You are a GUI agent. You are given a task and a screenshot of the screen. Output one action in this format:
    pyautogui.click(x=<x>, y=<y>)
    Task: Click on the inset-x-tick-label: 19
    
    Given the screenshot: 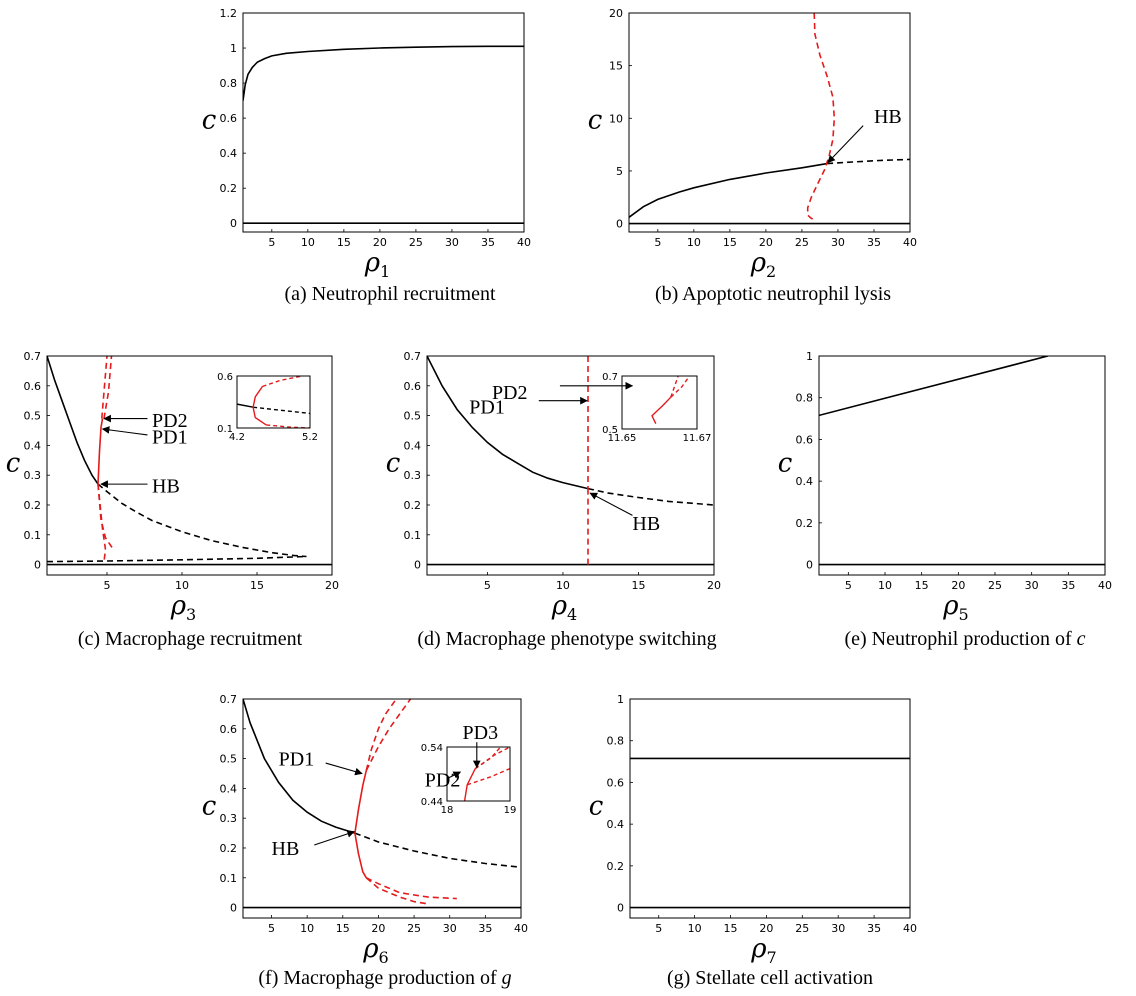 What is the action you would take?
    pyautogui.click(x=510, y=810)
    